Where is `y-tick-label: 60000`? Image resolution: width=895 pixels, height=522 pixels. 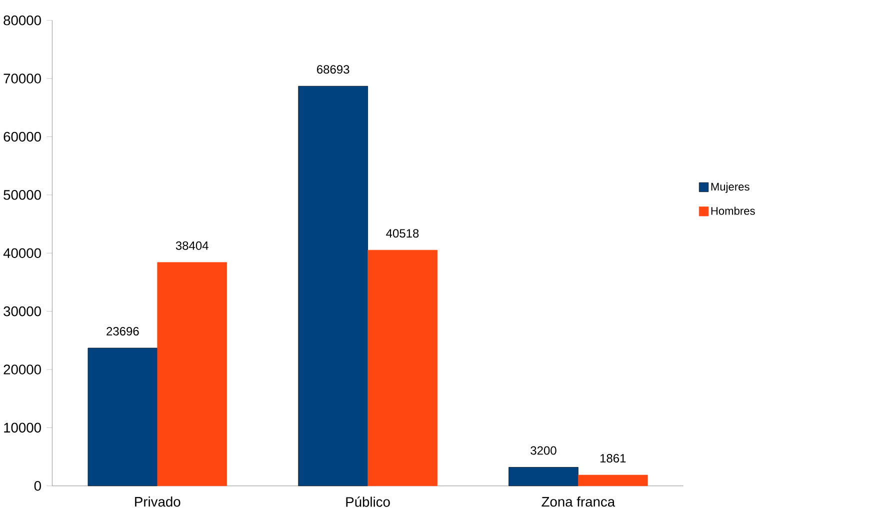
y-tick-label: 60000 is located at coordinates (22, 137).